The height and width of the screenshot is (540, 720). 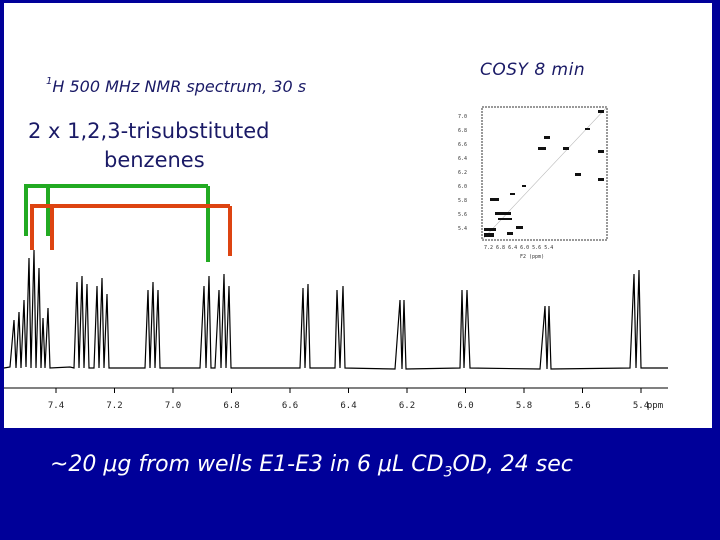 What do you see at coordinates (114, 406) in the screenshot?
I see `ppm-tick-label: 7.2` at bounding box center [114, 406].